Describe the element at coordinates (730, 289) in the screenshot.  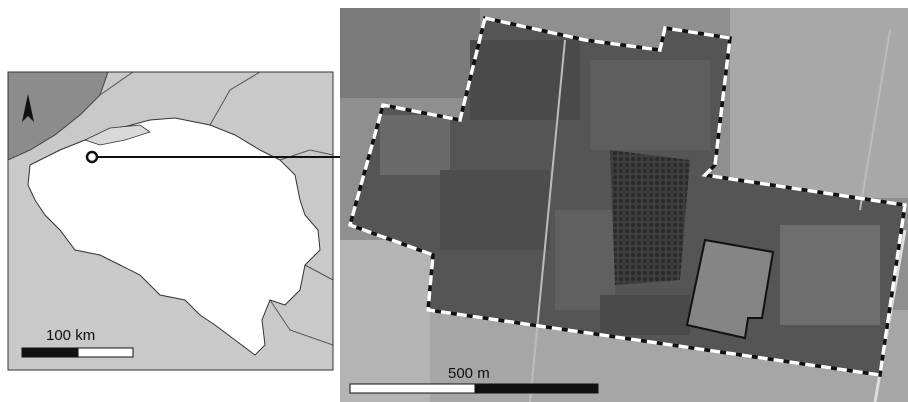
I see `plot-outline` at that location.